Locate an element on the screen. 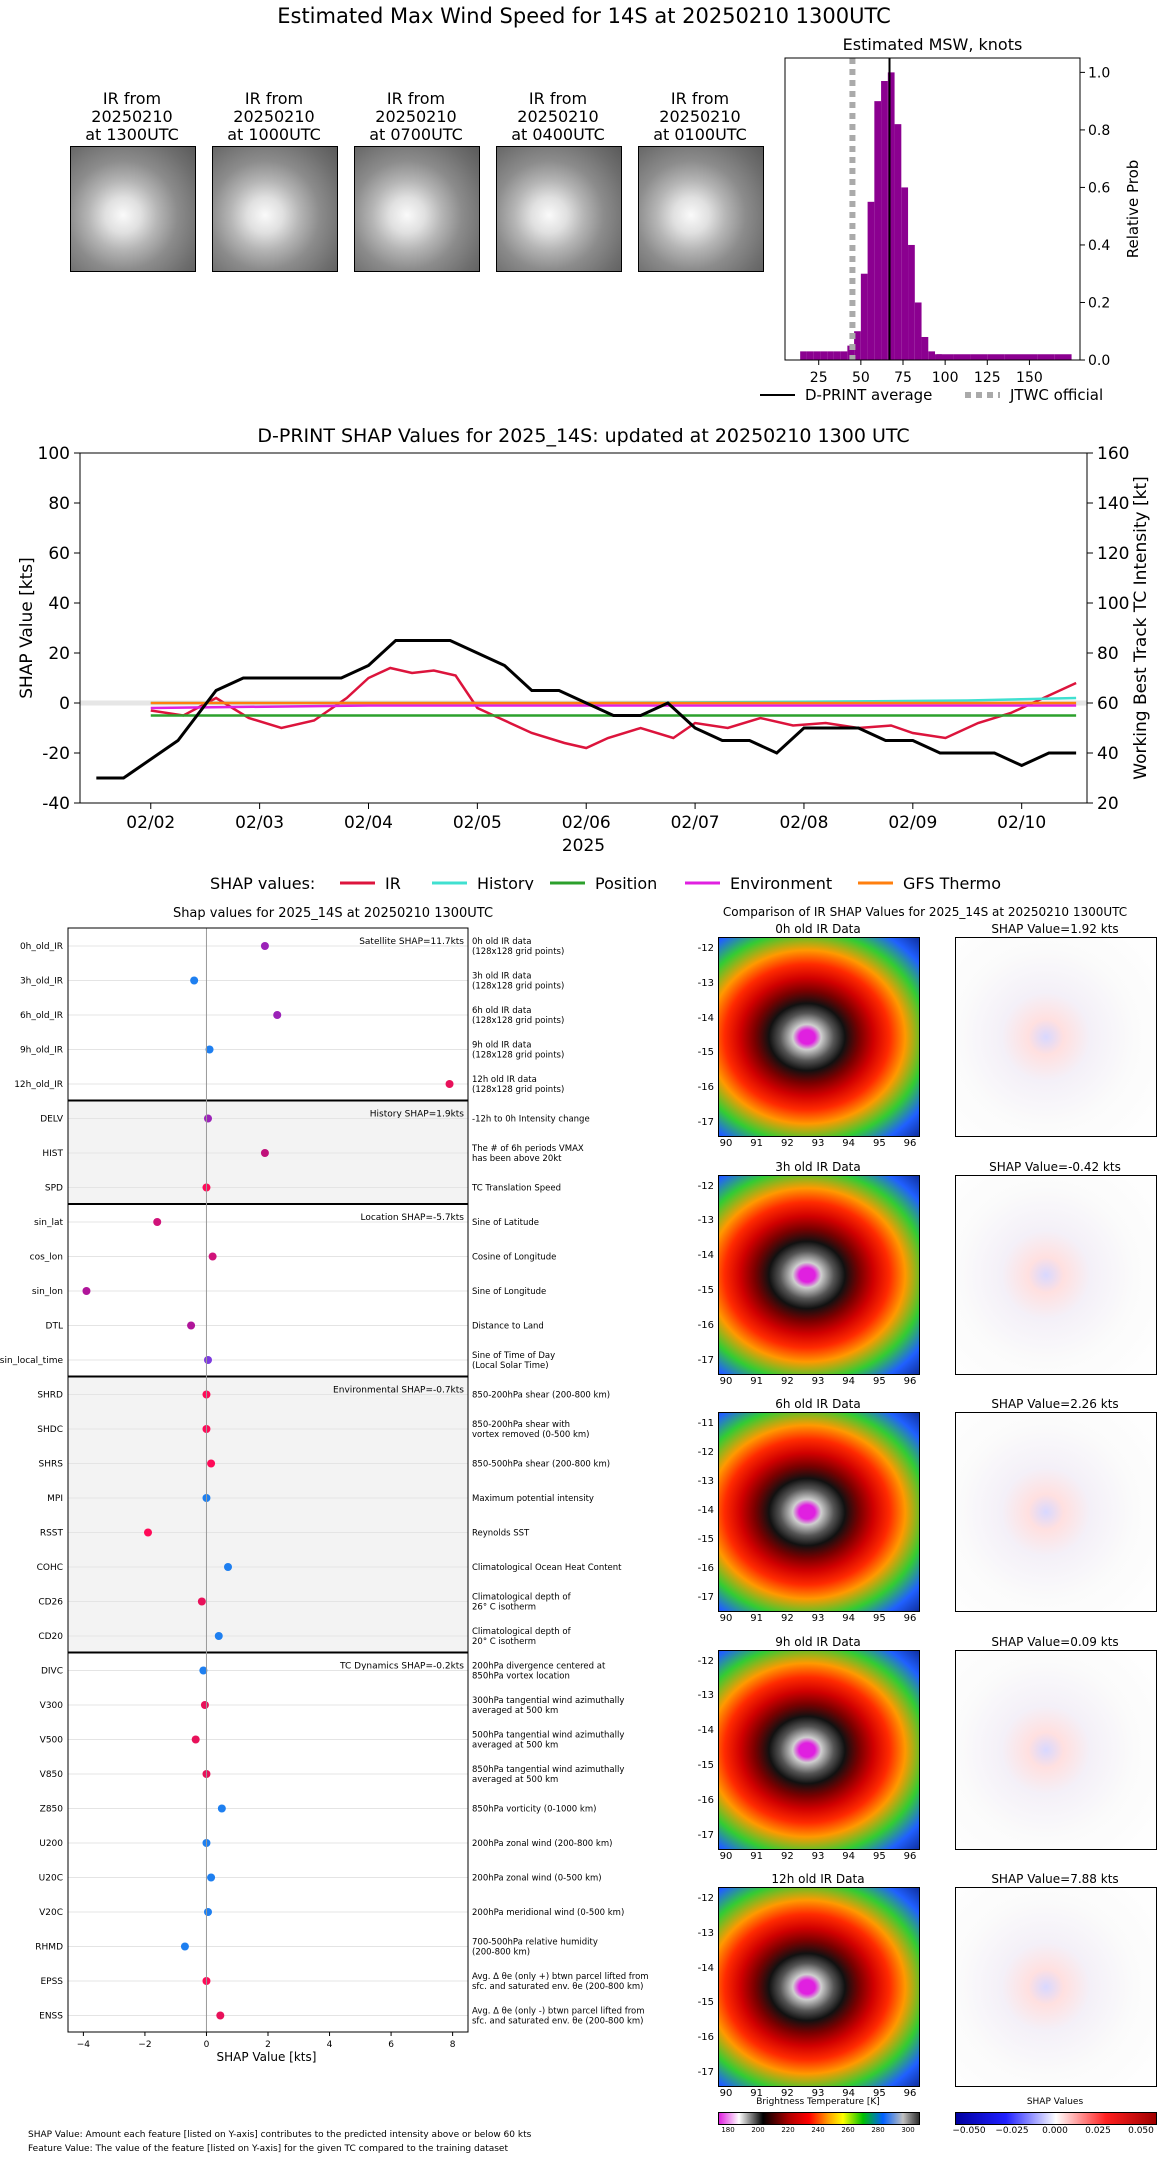  feature-description: 200hPa zonal wind (200-800 km) is located at coordinates (542, 1844).